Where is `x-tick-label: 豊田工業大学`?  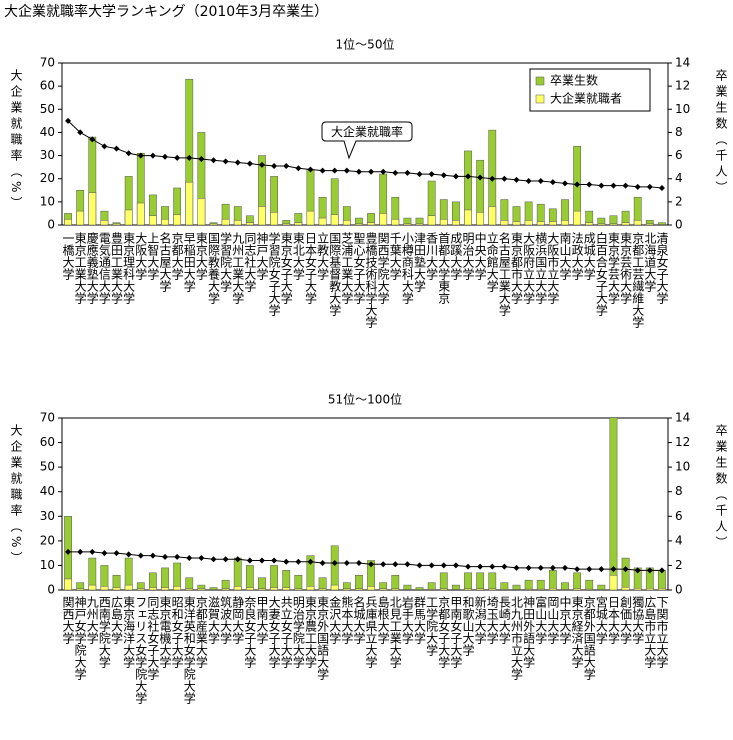 x-tick-label: 豊田工業大学 is located at coordinates (117, 268).